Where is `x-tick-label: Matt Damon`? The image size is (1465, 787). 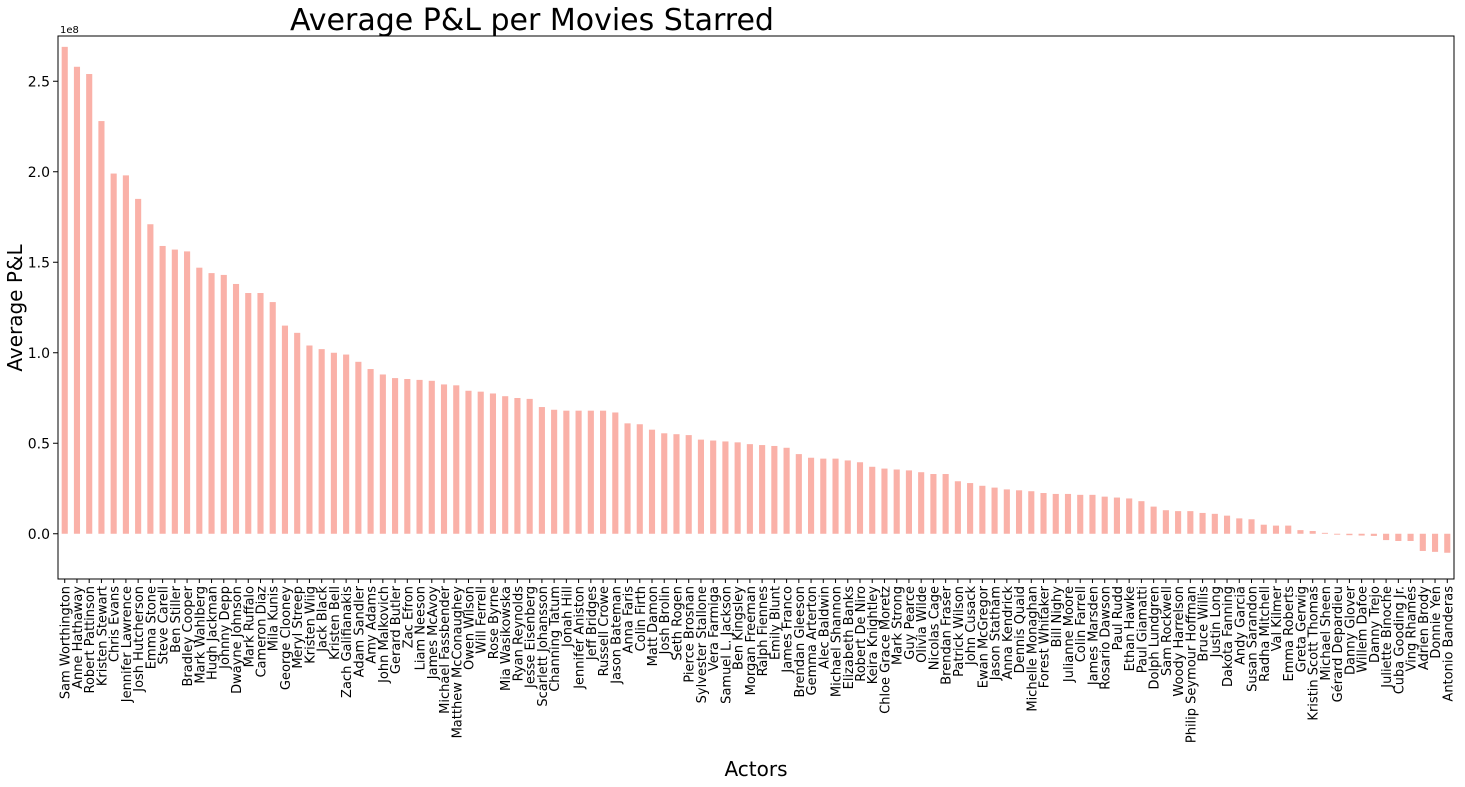
x-tick-label: Matt Damon is located at coordinates (653, 626).